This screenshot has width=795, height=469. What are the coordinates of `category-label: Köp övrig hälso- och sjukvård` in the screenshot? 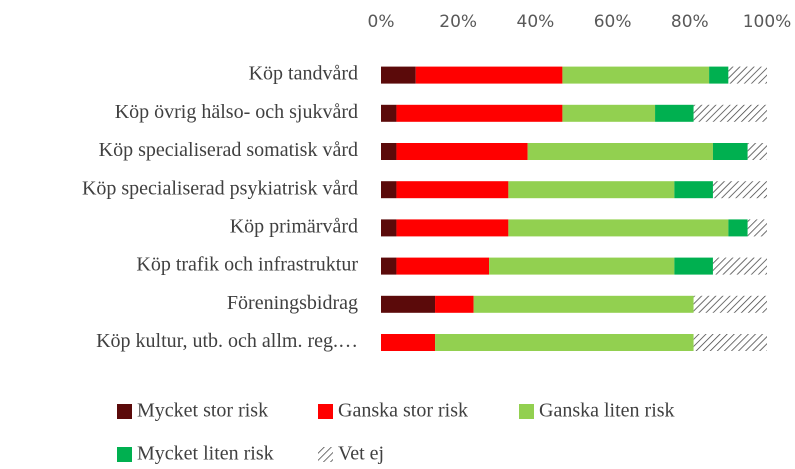 It's located at (236, 112).